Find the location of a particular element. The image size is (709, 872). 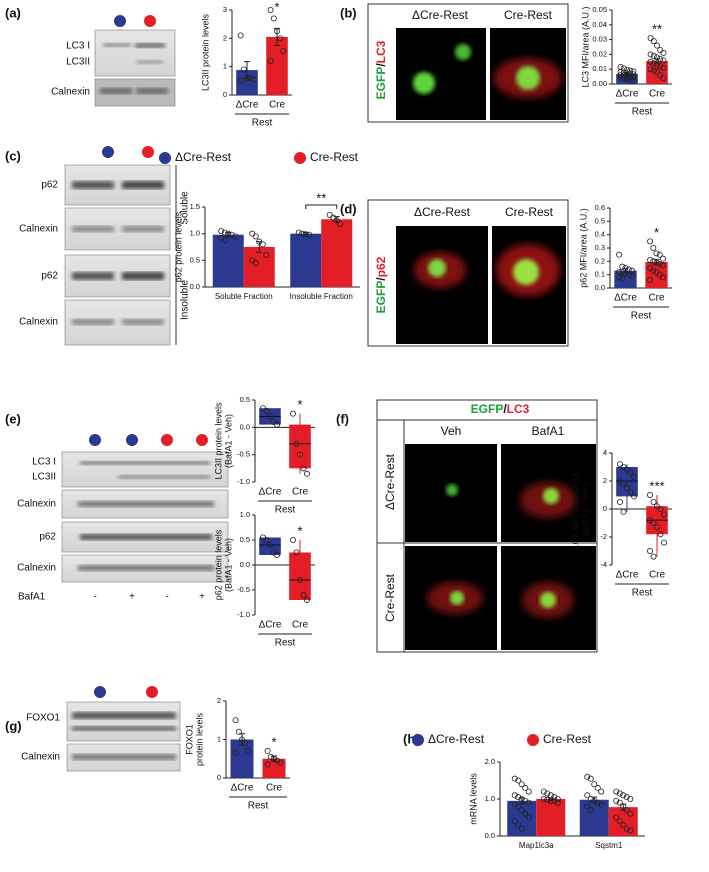

y-axis-label: LC3 MFI/area (A.U.) is located at coordinates (575, 508).